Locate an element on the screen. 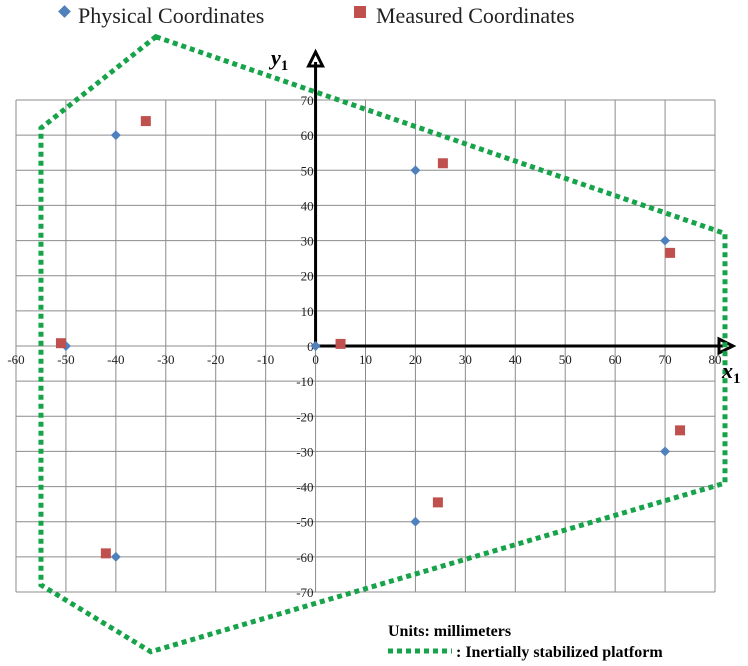 The image size is (748, 666). y-tick-label: -50 is located at coordinates (304, 522).